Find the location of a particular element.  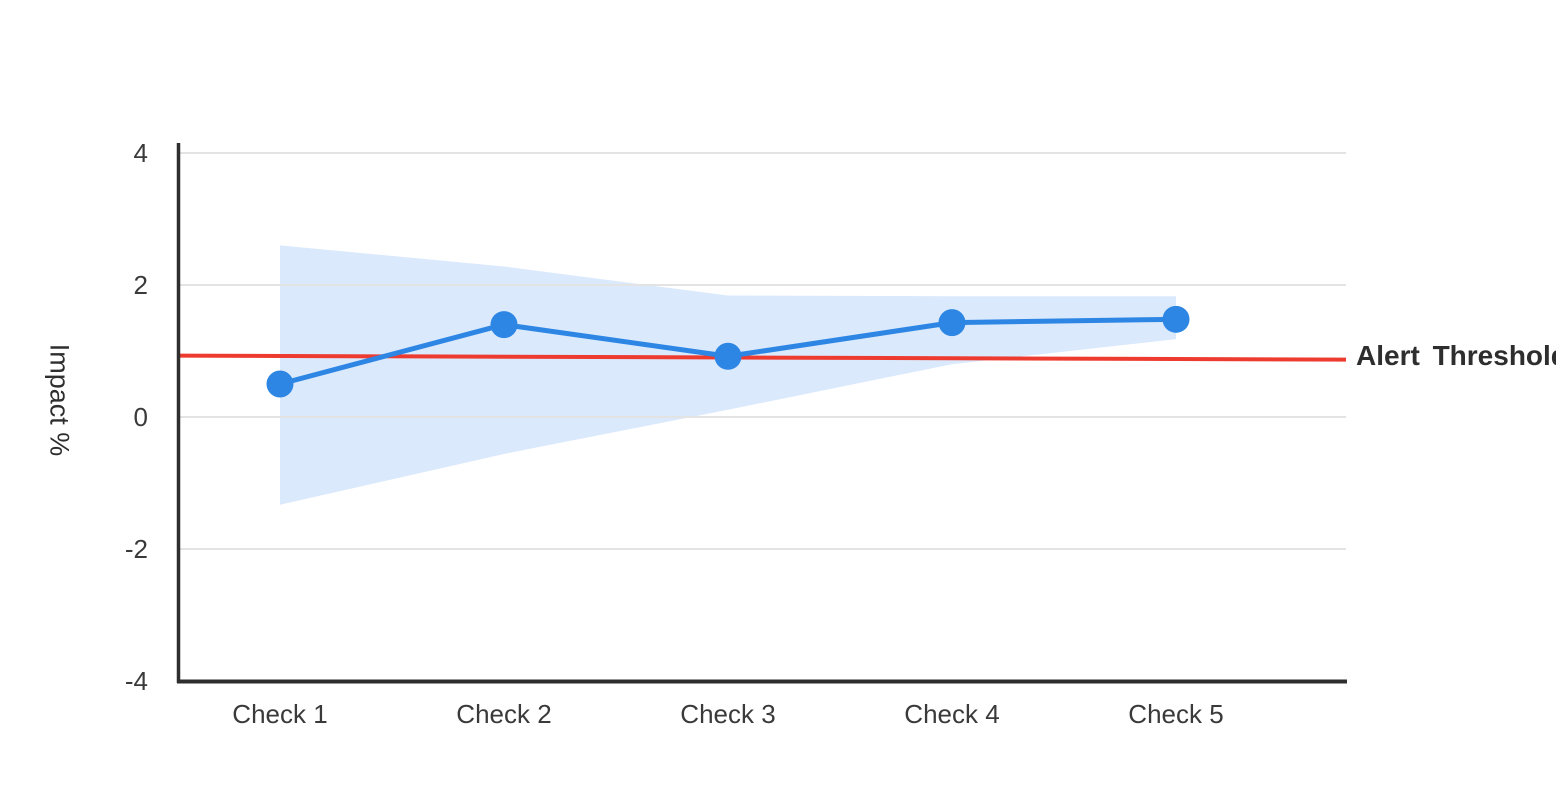

y-tick-label-4: 4 is located at coordinates (140, 153).